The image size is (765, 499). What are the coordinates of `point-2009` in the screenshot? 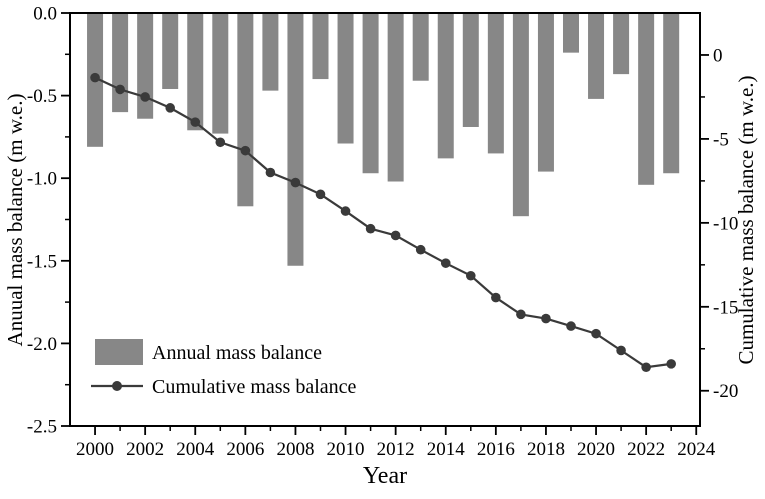 It's located at (320, 194).